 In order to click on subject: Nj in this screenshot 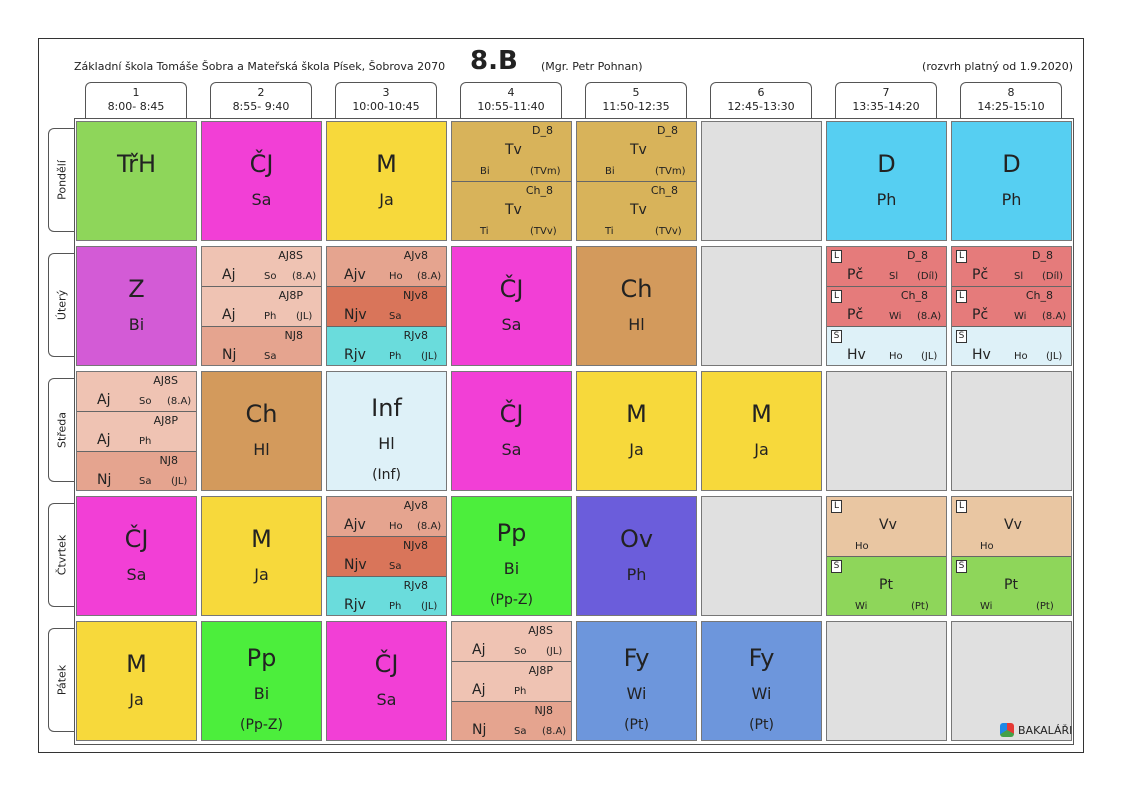, I will do `click(229, 355)`.